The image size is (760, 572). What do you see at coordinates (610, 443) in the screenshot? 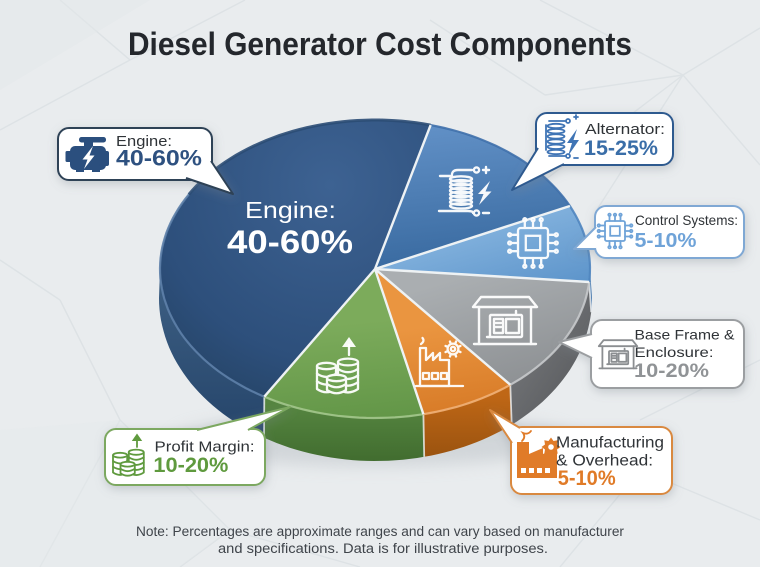
I see `svg-text: Manufacturing` at bounding box center [610, 443].